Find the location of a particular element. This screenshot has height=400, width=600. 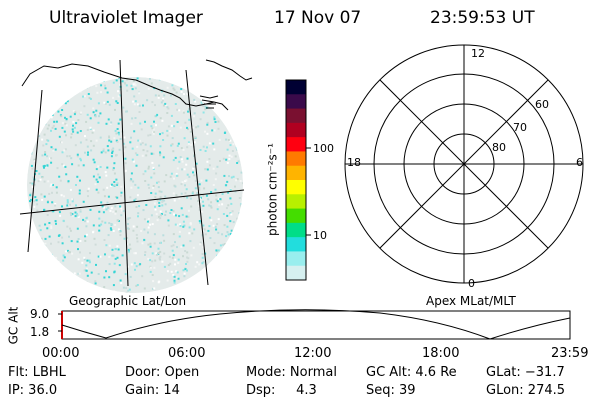

status-filter: Flt: LBHL is located at coordinates (37, 372).